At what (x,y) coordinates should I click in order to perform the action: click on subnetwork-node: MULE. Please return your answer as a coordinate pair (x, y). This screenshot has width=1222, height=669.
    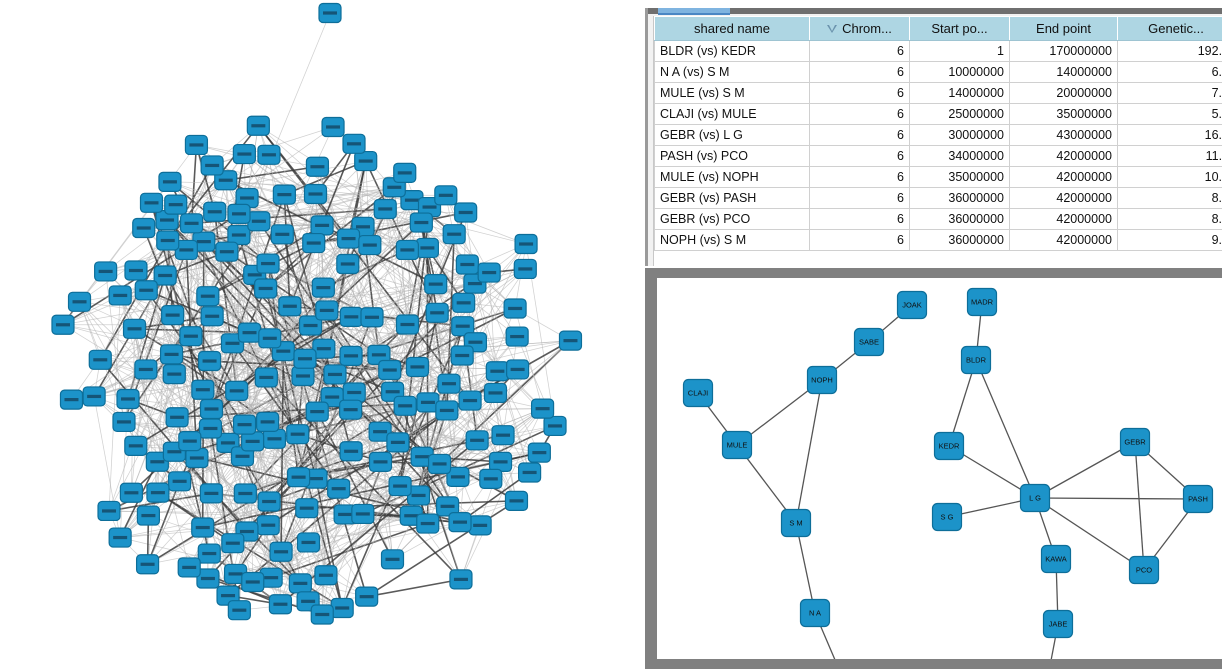
    Looking at the image, I should click on (737, 445).